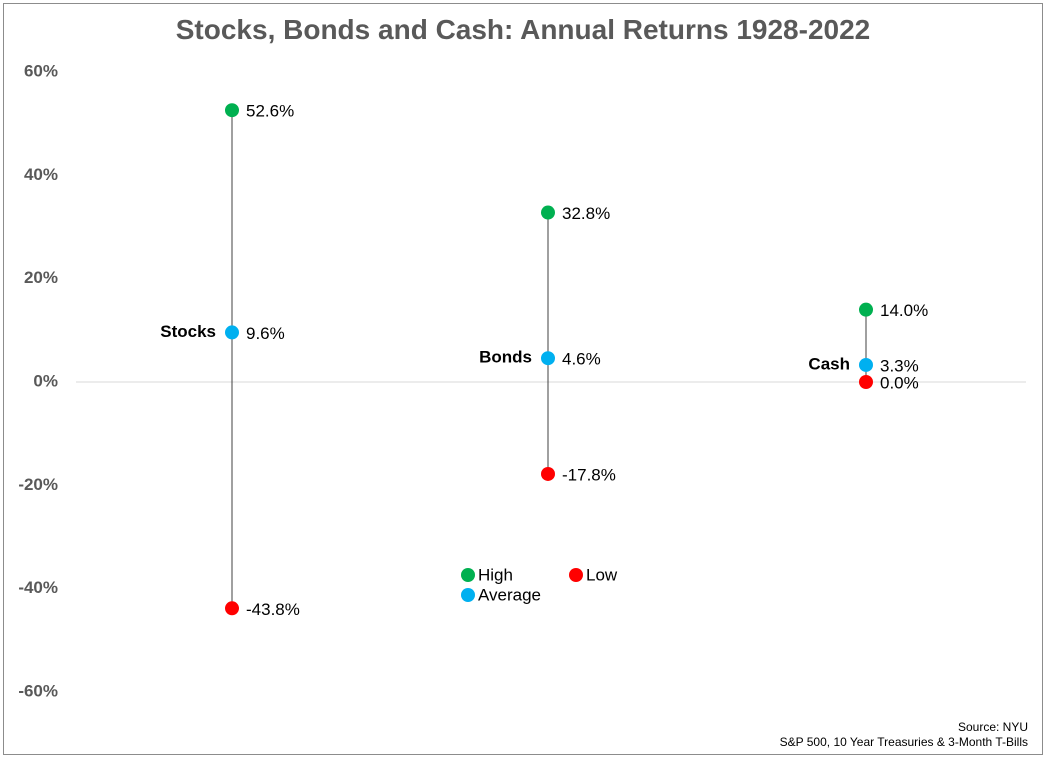  What do you see at coordinates (41, 174) in the screenshot?
I see `y-tick-label: 40%` at bounding box center [41, 174].